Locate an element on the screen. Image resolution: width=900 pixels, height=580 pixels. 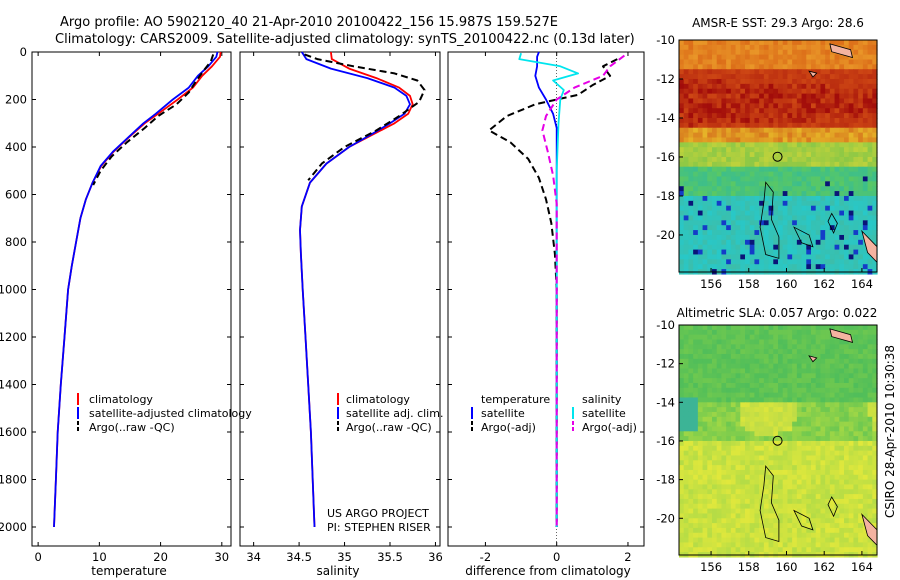
lon-tick-label: 156 is located at coordinates (711, 284).